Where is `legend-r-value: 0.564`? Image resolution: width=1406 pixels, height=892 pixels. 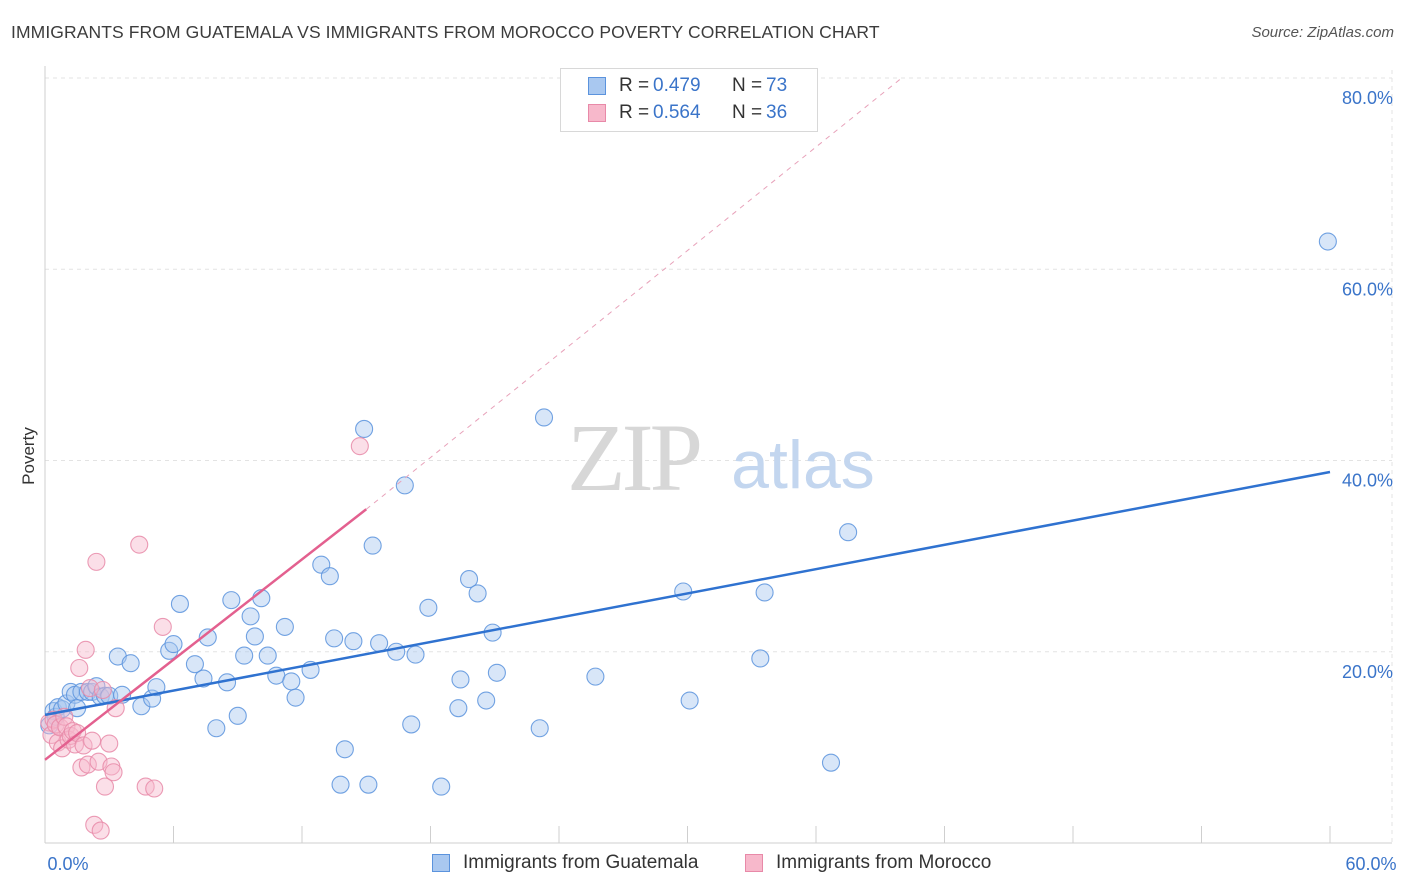
legend-r-value: 0.564 is located at coordinates (677, 112).